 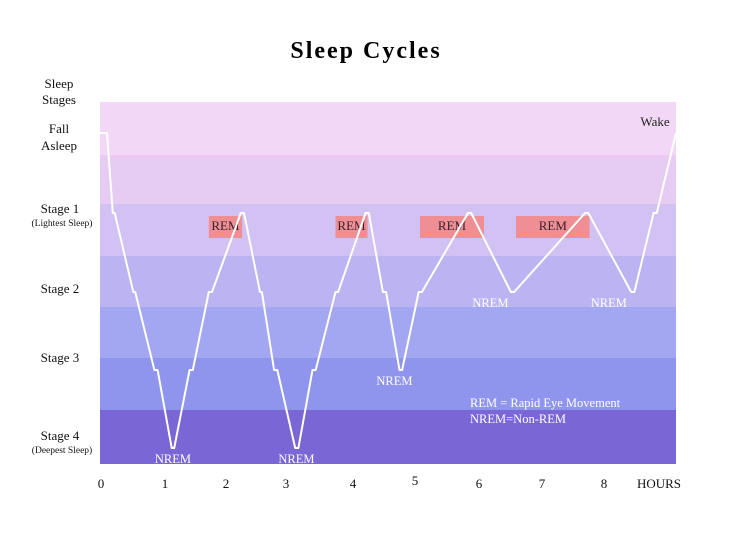 I want to click on stage-label: Stage 2, so click(x=60, y=288).